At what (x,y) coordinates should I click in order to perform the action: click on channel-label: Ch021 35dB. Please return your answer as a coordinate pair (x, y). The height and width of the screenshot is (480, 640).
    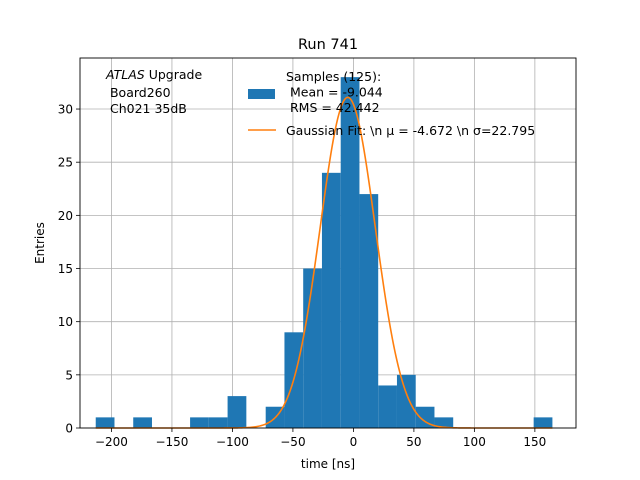
    Looking at the image, I should click on (146, 108).